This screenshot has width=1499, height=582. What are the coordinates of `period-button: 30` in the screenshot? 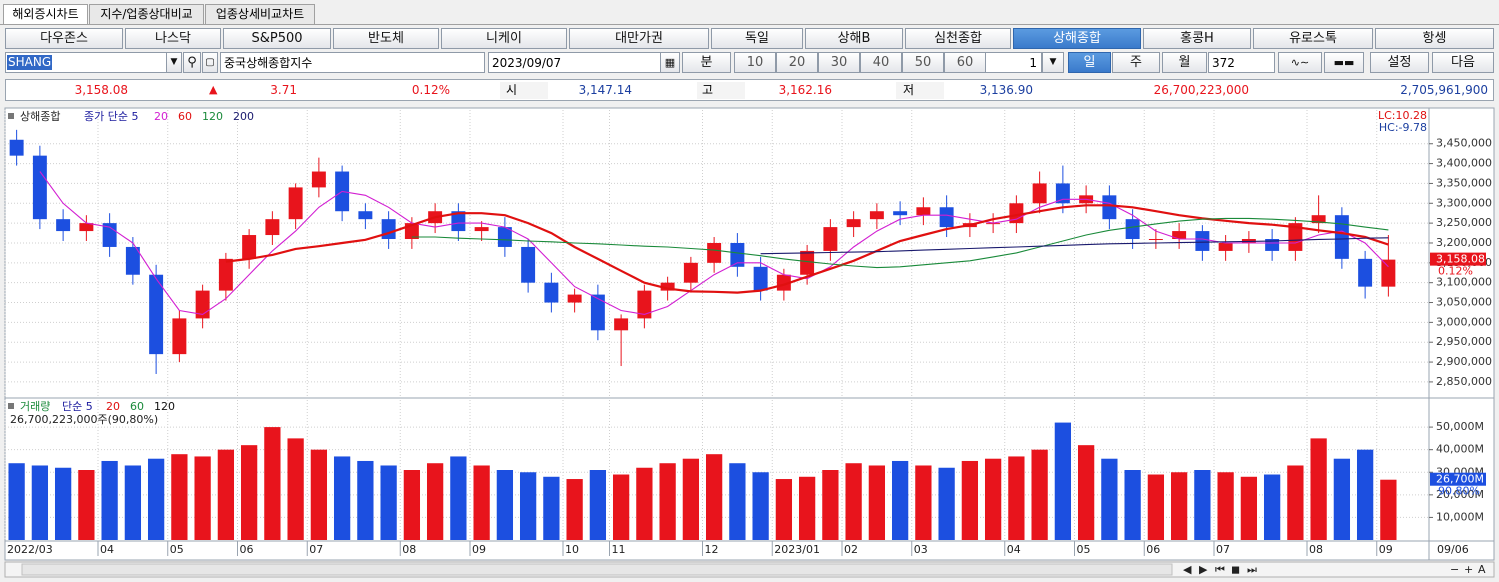 It's located at (839, 62).